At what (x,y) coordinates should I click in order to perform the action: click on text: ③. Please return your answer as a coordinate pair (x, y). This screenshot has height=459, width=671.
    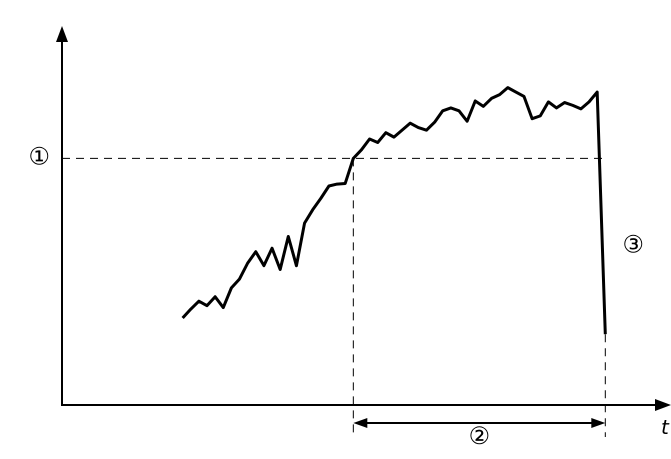
    Looking at the image, I should click on (633, 244).